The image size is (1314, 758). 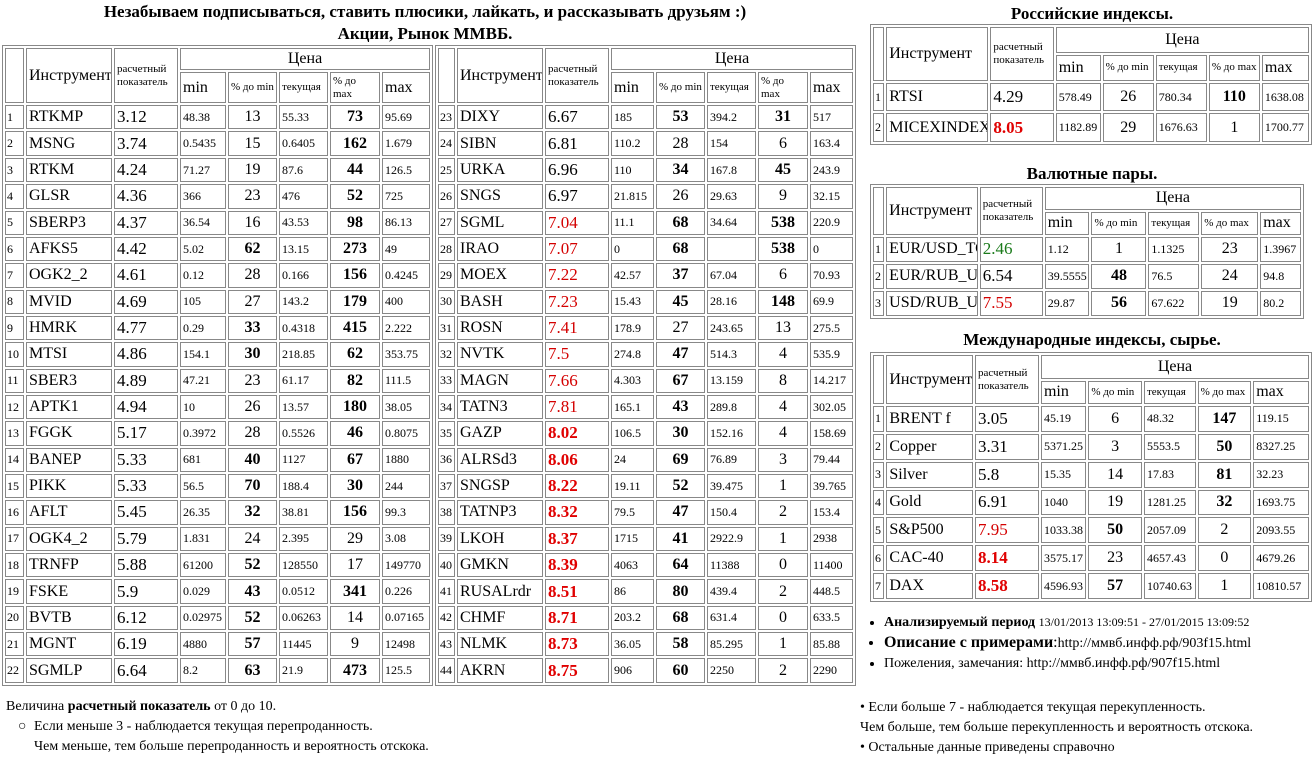 I want to click on instrument-name: TATNP3, so click(x=500, y=512).